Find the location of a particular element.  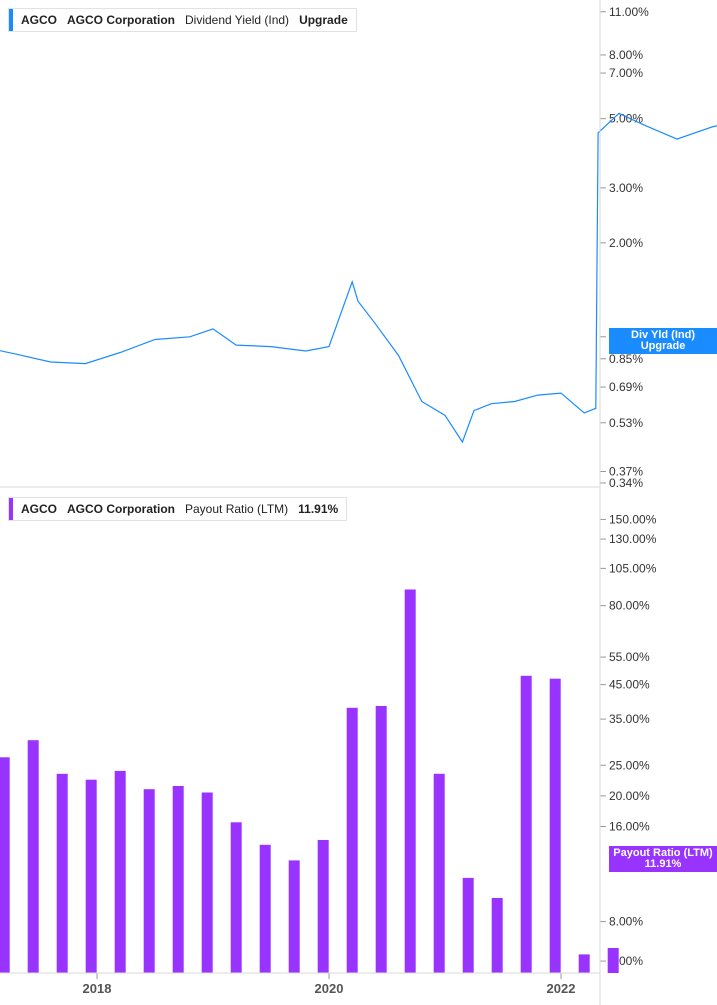

payout-ratio-flag: Payout Ratio (LTM) 11.91% is located at coordinates (663, 859).